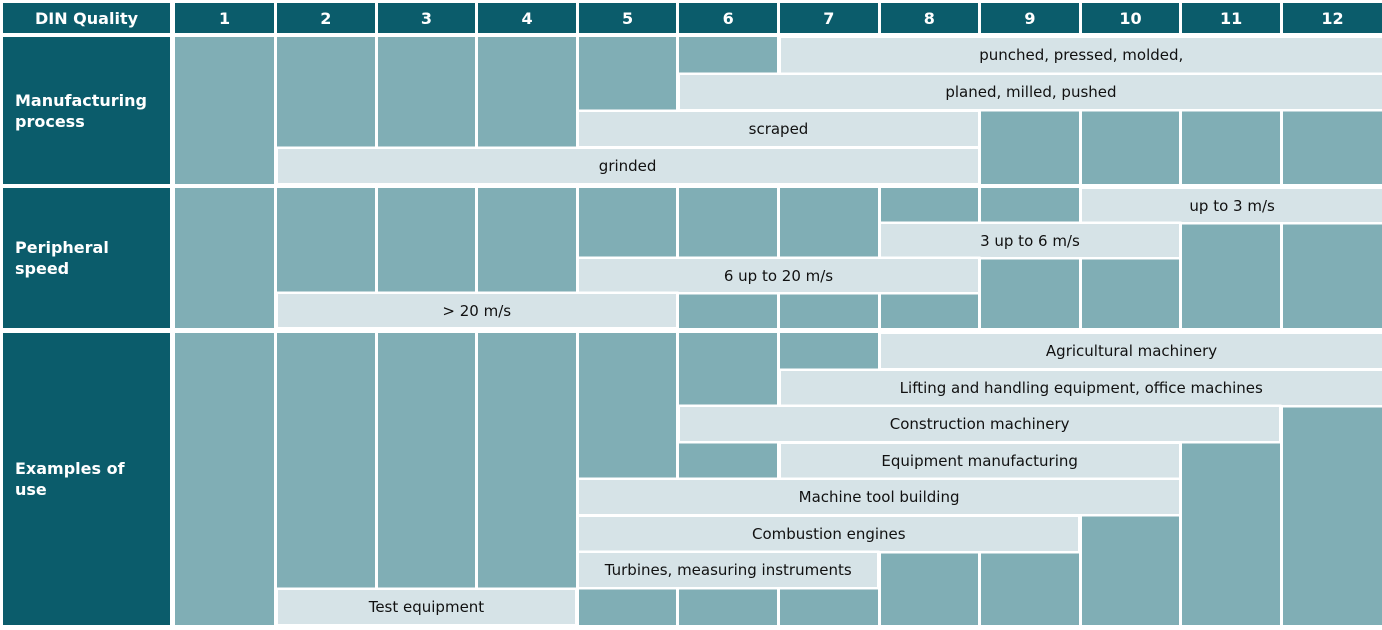 Image resolution: width=1382 pixels, height=630 pixels. I want to click on col-header-6: 6, so click(728, 18).